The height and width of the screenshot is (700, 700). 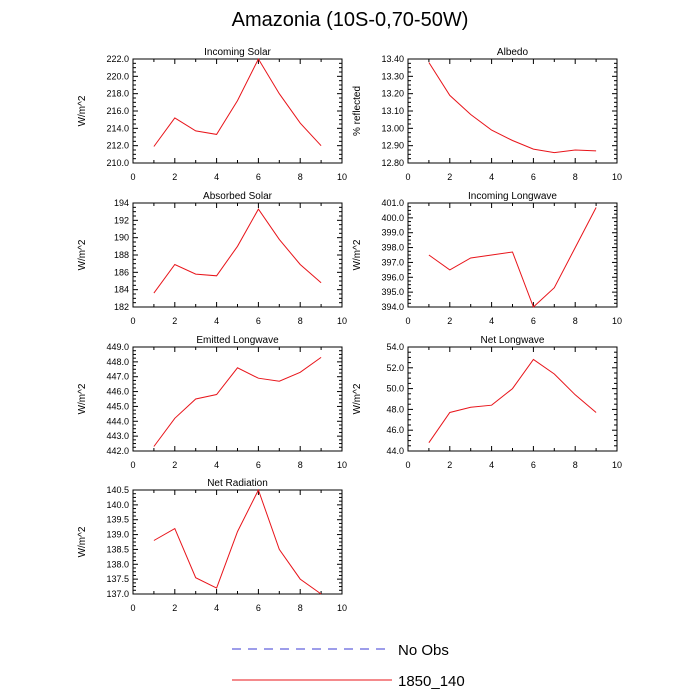 I want to click on panel-5-ytick-label: 443.0, so click(x=117, y=436).